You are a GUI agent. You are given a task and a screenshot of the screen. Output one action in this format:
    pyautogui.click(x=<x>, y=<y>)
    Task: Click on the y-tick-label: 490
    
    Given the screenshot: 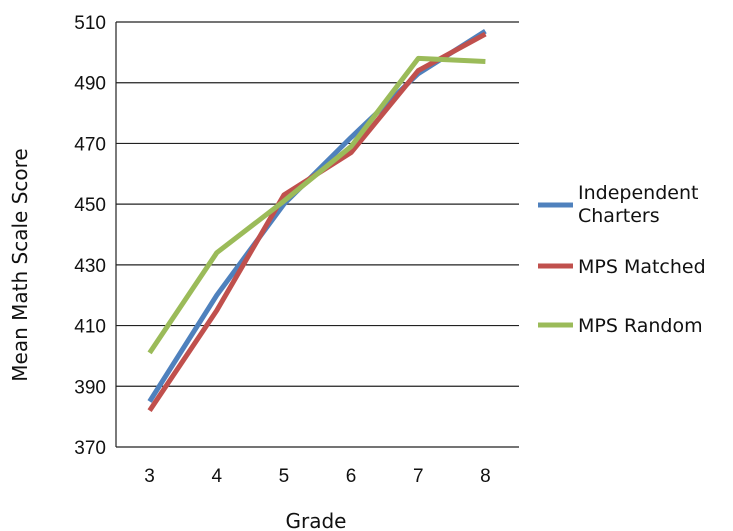 What is the action you would take?
    pyautogui.click(x=90, y=84)
    